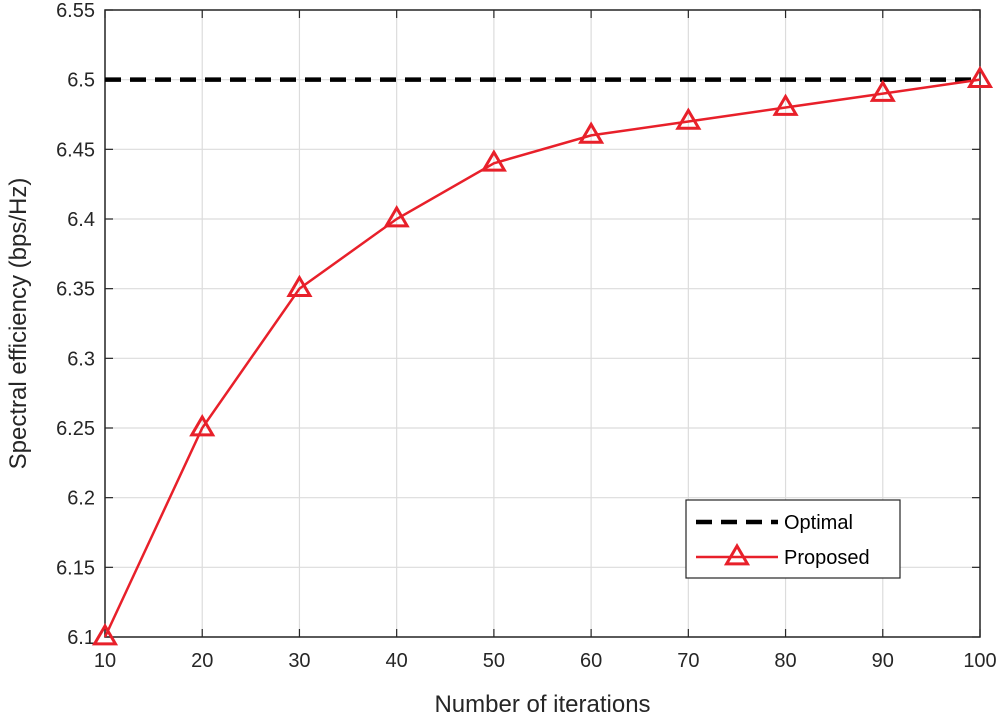 The height and width of the screenshot is (719, 1005). What do you see at coordinates (202, 661) in the screenshot?
I see `x-tick-label: 20` at bounding box center [202, 661].